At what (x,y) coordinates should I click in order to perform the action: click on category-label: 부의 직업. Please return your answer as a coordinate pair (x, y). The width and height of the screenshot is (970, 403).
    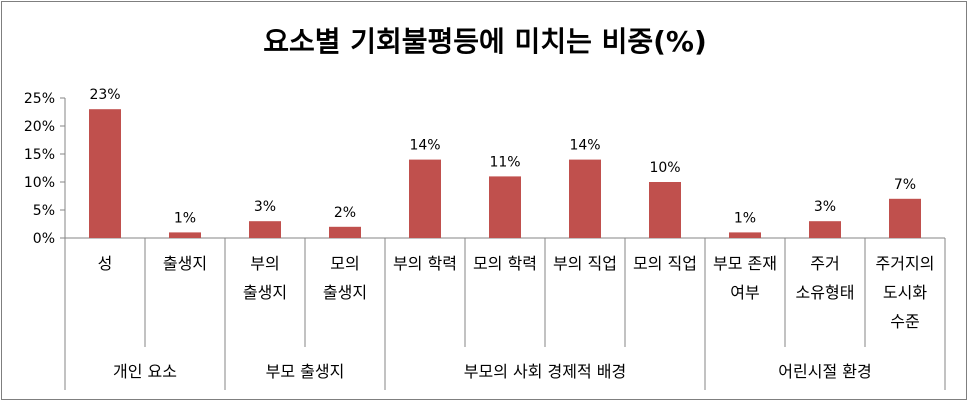
    Looking at the image, I should click on (585, 263).